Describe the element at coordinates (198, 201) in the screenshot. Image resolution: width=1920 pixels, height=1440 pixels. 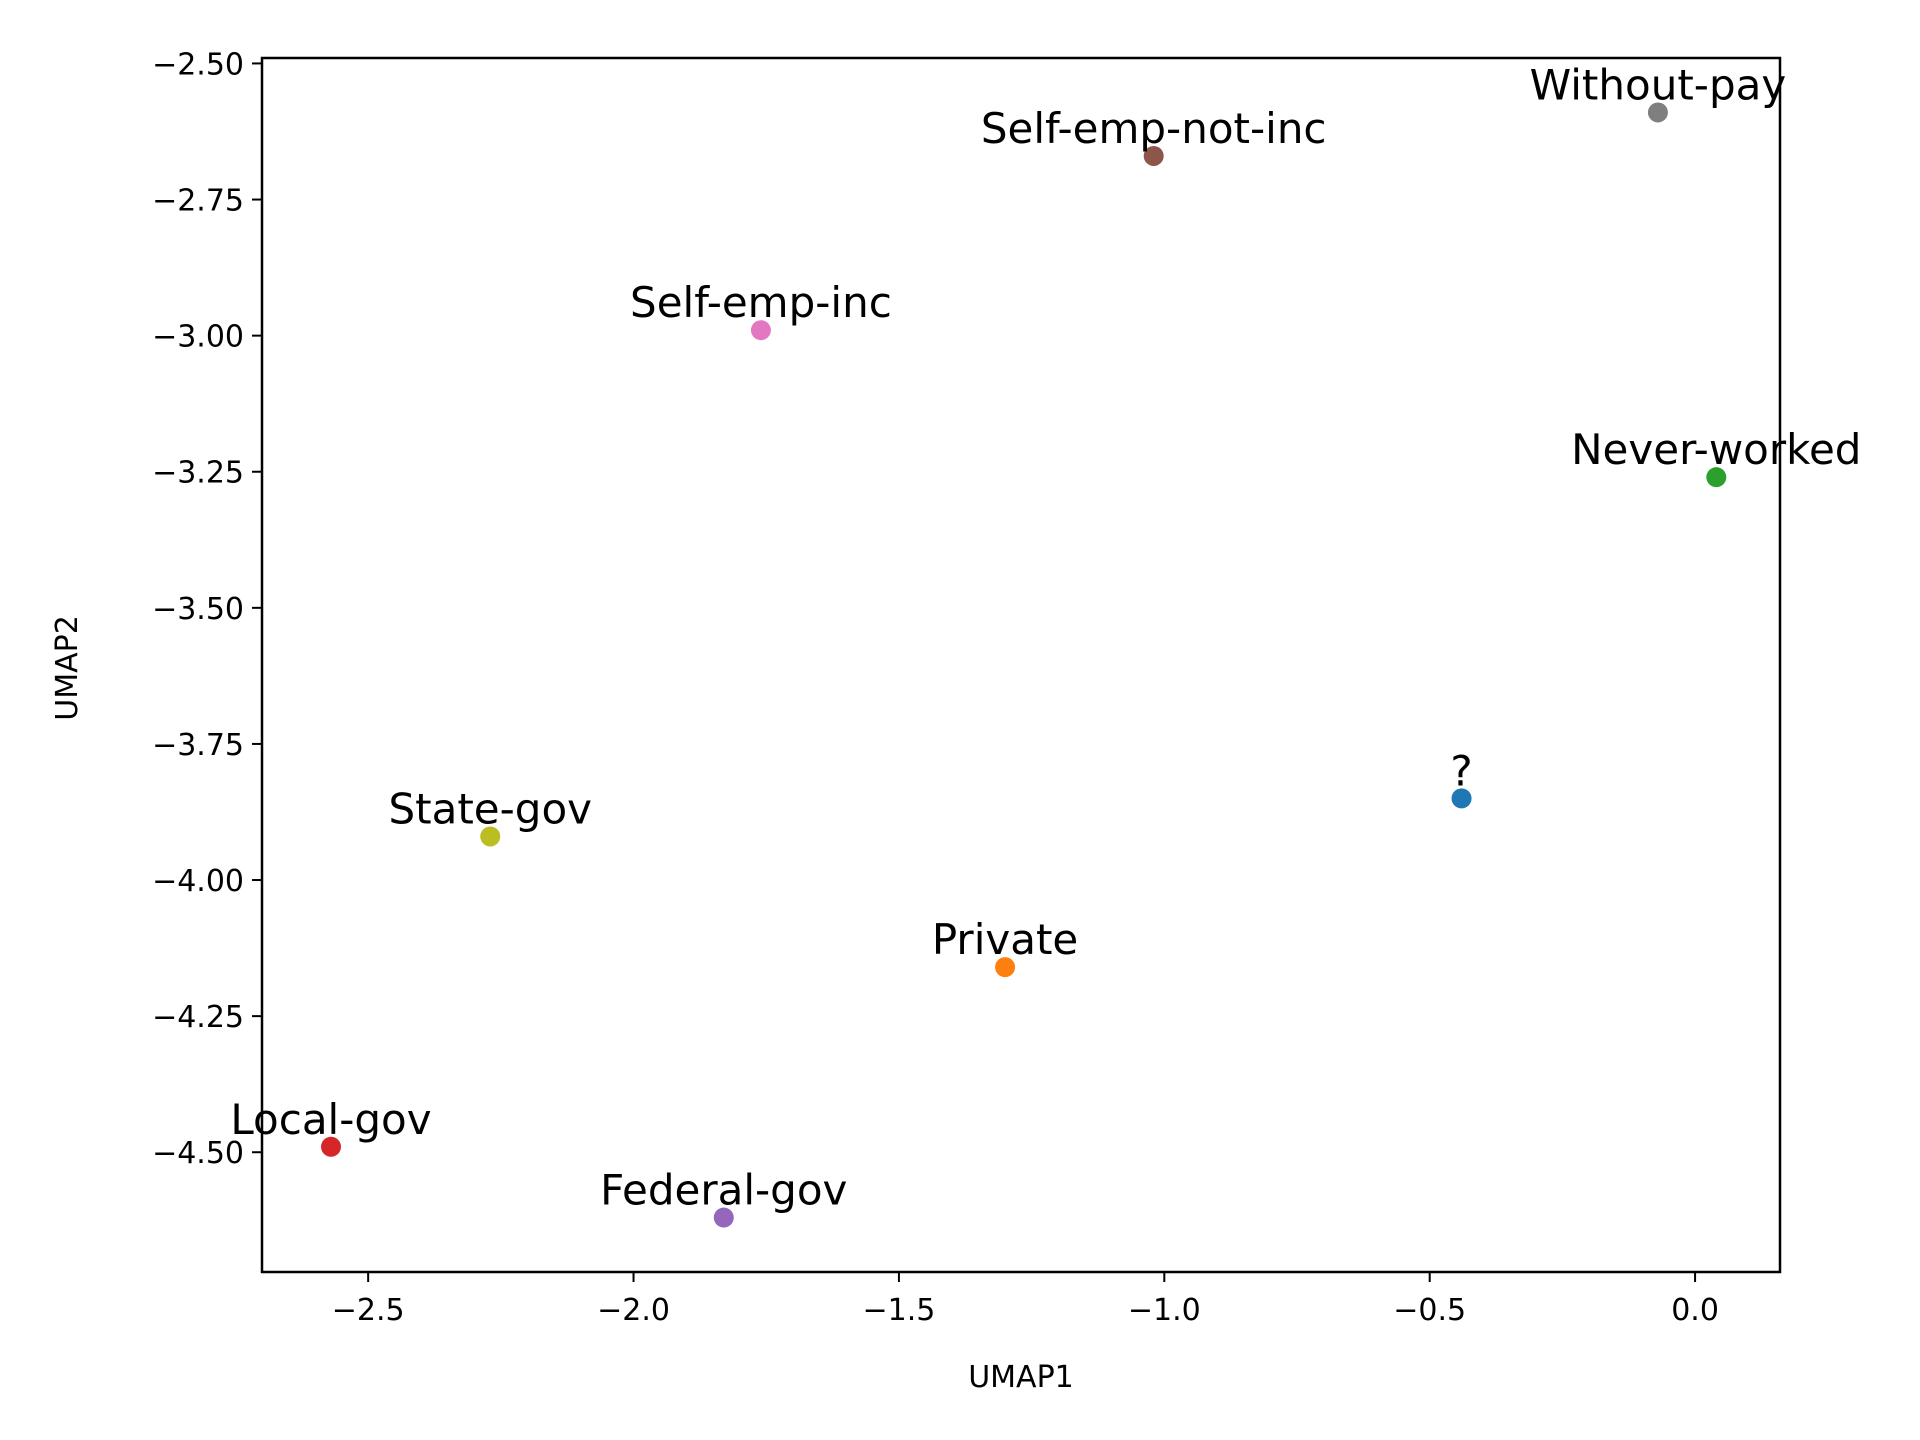
I see `y-tick-label: −2.75` at that location.